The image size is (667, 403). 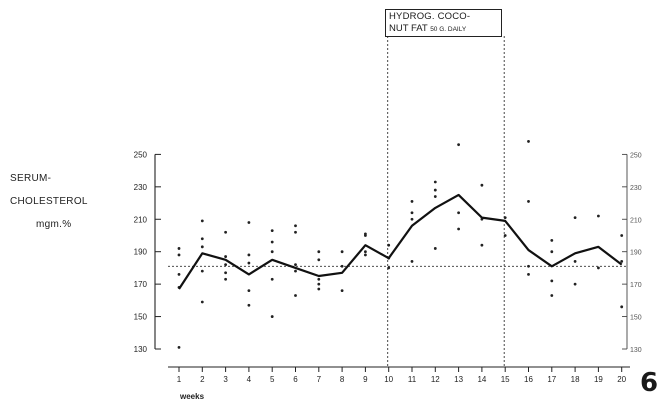 What do you see at coordinates (636, 220) in the screenshot?
I see `y-tick-label-right: 210` at bounding box center [636, 220].